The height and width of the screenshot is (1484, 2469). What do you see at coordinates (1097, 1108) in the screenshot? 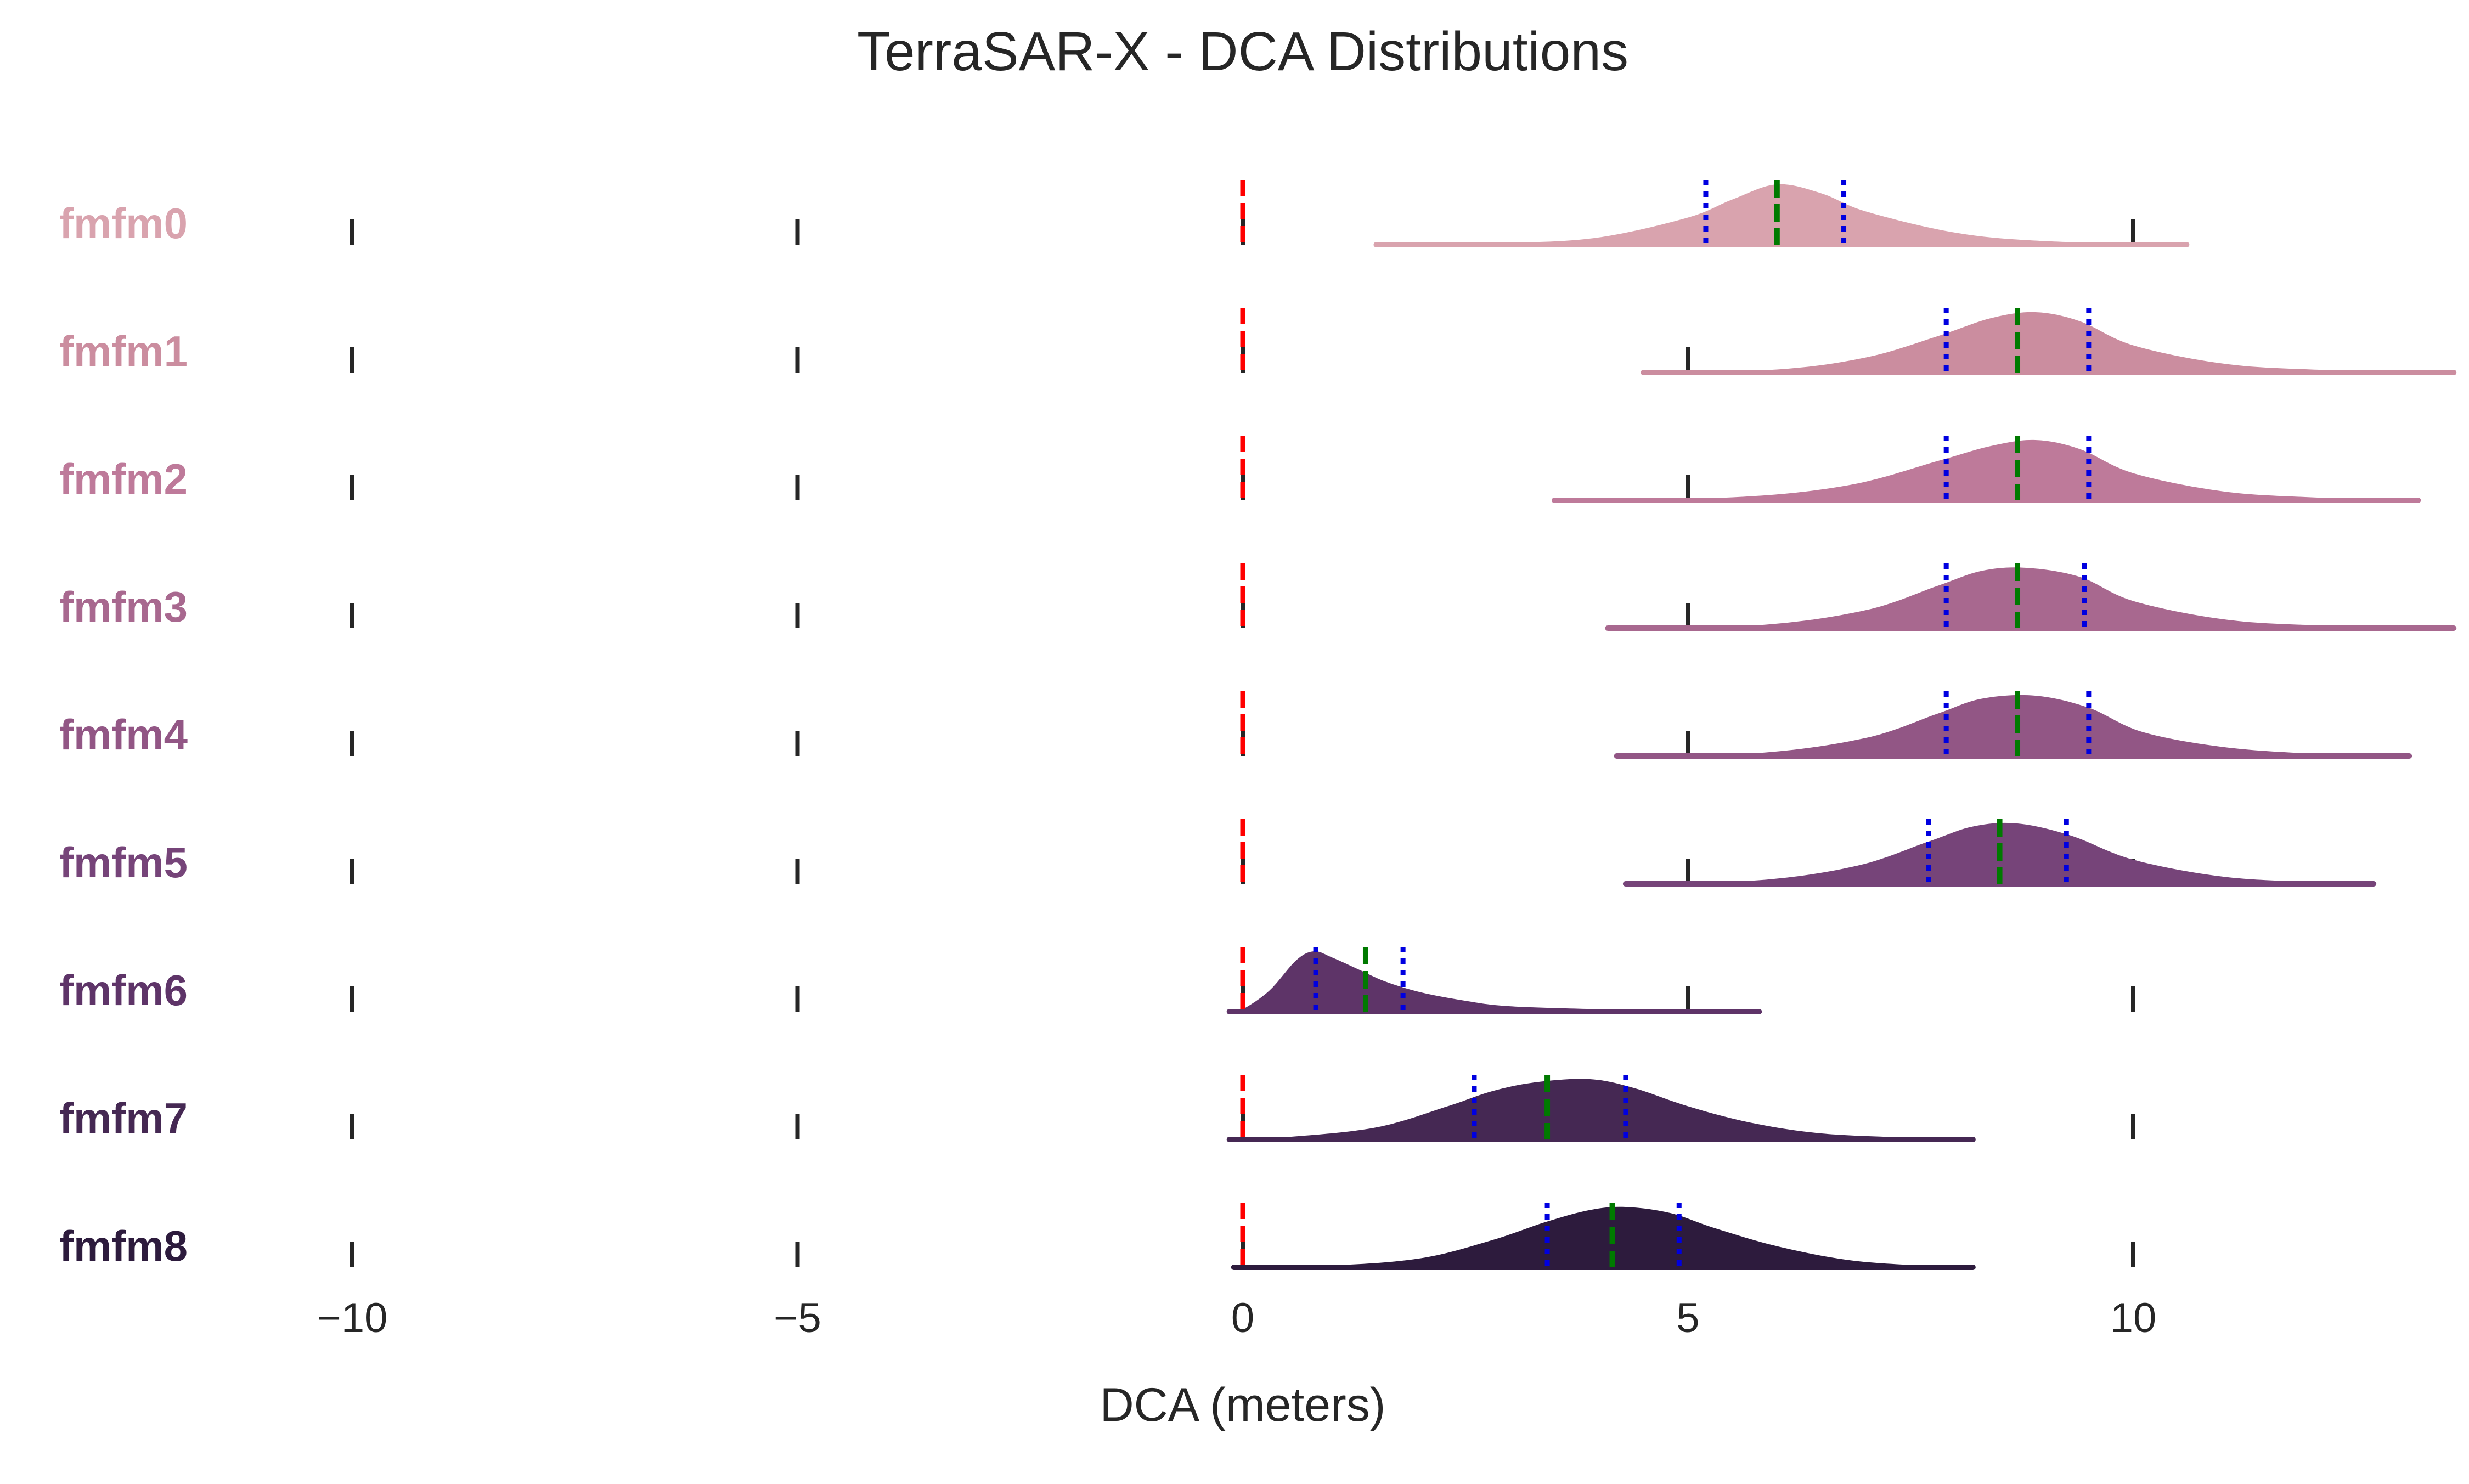
I see `ridge-row-fmfm7: fmfm7` at bounding box center [1097, 1108].